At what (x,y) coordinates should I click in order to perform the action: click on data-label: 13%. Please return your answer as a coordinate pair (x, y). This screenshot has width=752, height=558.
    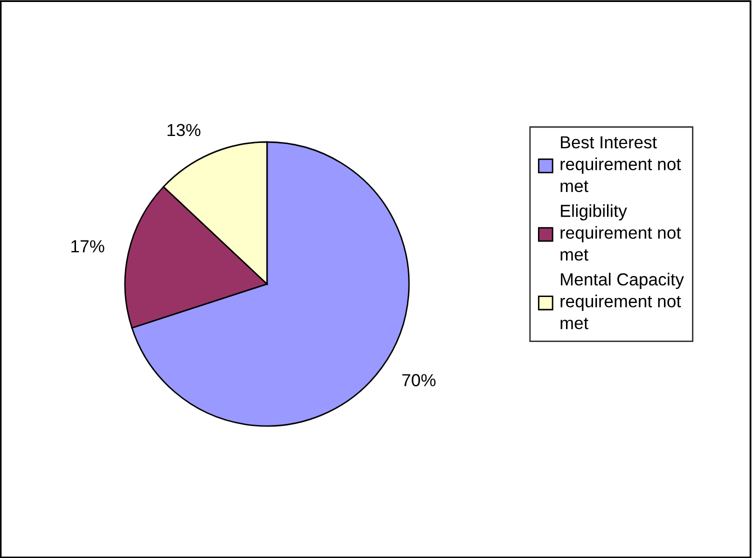
    Looking at the image, I should click on (184, 130).